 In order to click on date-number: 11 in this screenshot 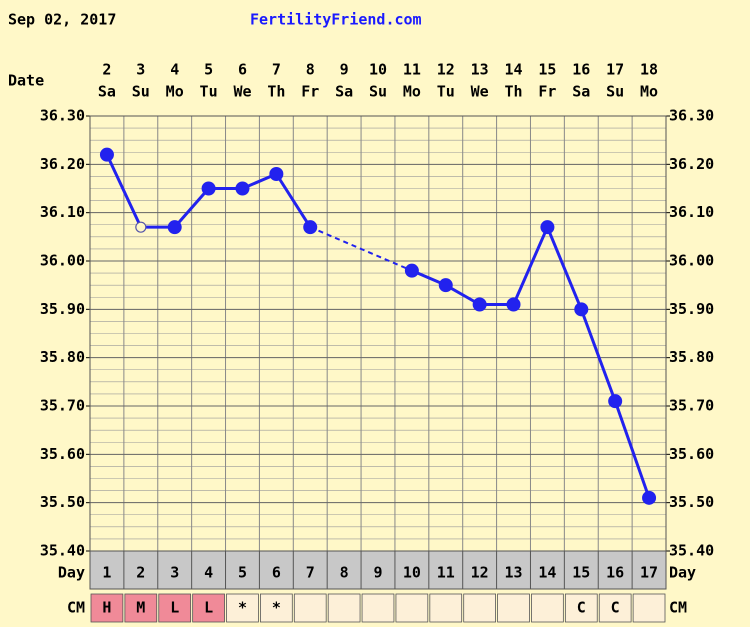, I will do `click(412, 70)`.